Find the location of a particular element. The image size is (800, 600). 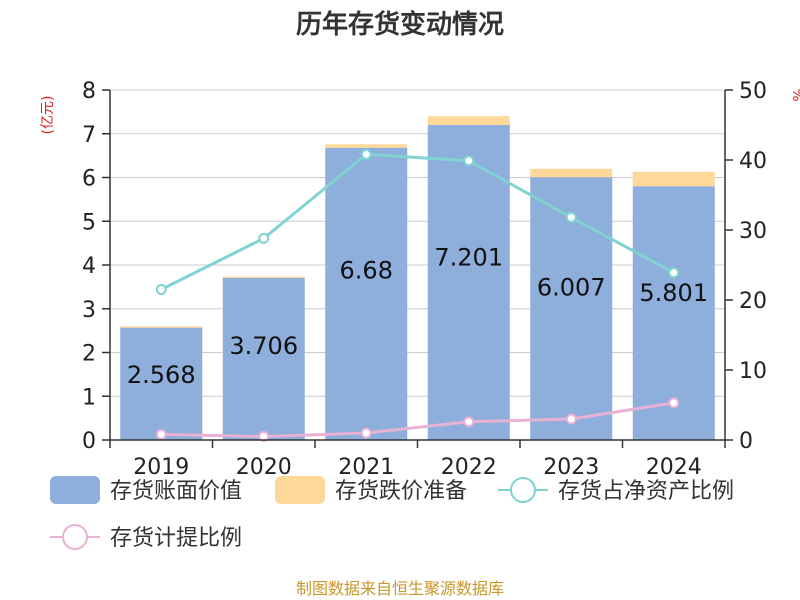

legend-label: 存货占净资产比例 is located at coordinates (646, 491).